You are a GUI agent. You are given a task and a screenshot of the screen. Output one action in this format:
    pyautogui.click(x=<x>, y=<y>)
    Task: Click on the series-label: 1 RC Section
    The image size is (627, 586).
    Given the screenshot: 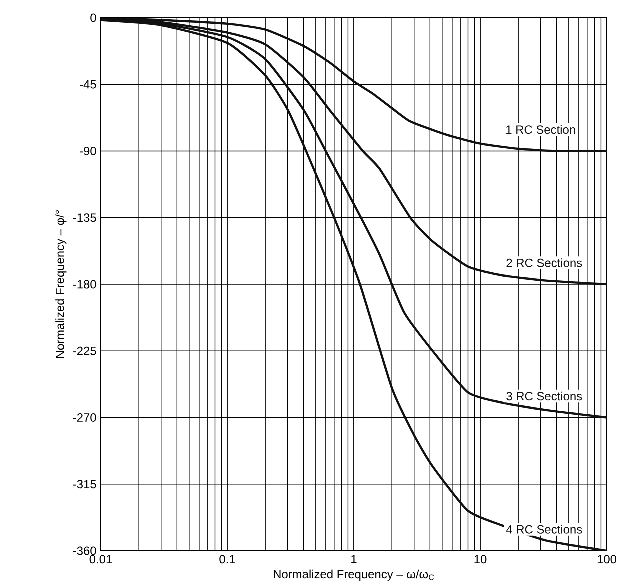 What is the action you would take?
    pyautogui.click(x=541, y=129)
    